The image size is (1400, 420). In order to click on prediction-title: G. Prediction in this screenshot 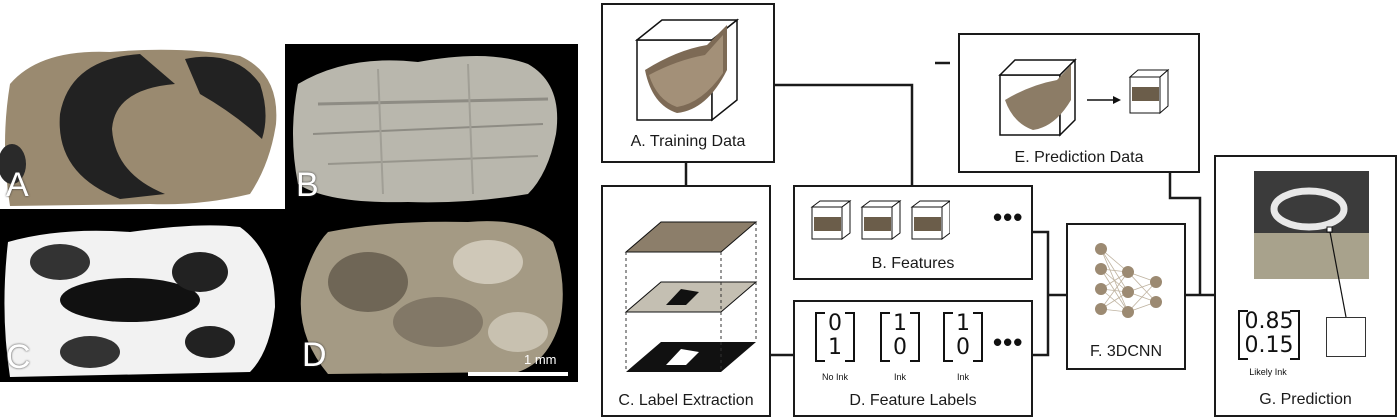, I will do `click(1305, 399)`.